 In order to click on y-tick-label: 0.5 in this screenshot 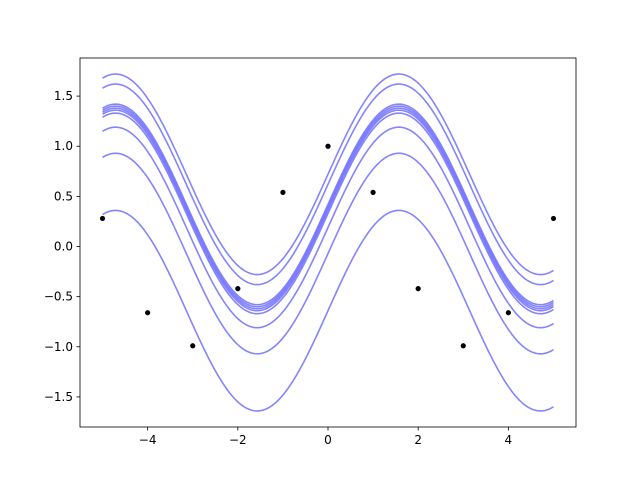, I will do `click(63, 196)`.